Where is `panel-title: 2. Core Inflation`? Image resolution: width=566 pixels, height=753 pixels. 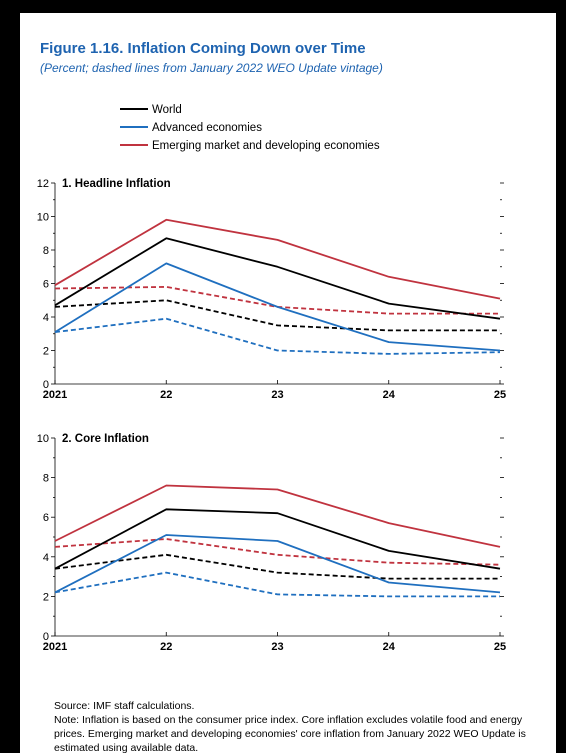
panel-title: 2. Core Inflation is located at coordinates (105, 439).